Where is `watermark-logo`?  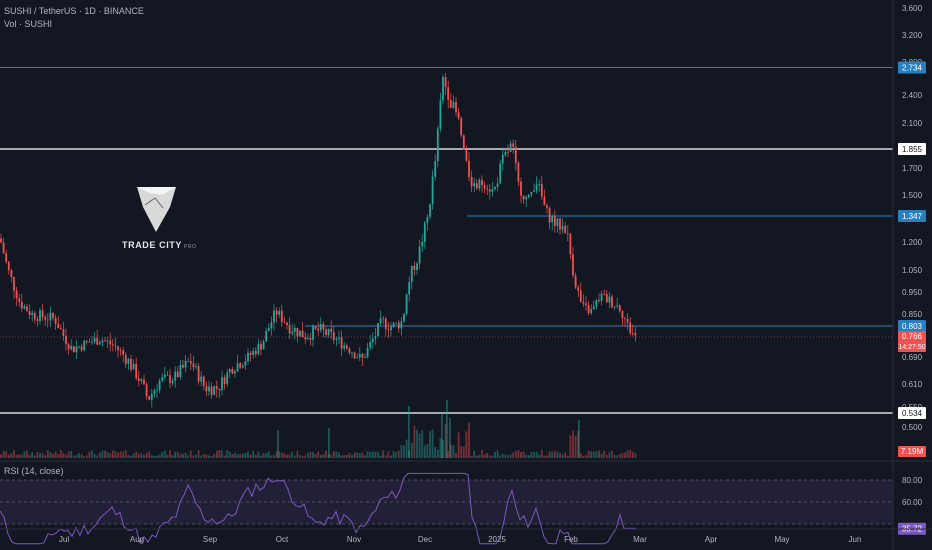
watermark-logo is located at coordinates (156, 209).